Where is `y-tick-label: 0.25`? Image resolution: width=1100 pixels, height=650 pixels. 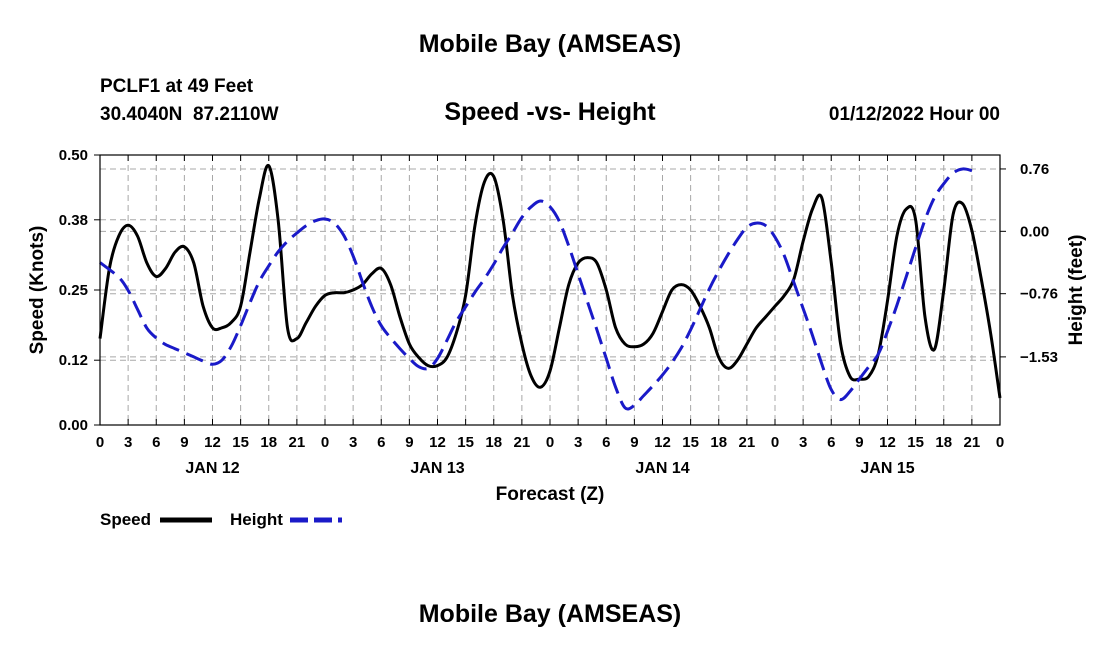 y-tick-label: 0.25 is located at coordinates (73, 290).